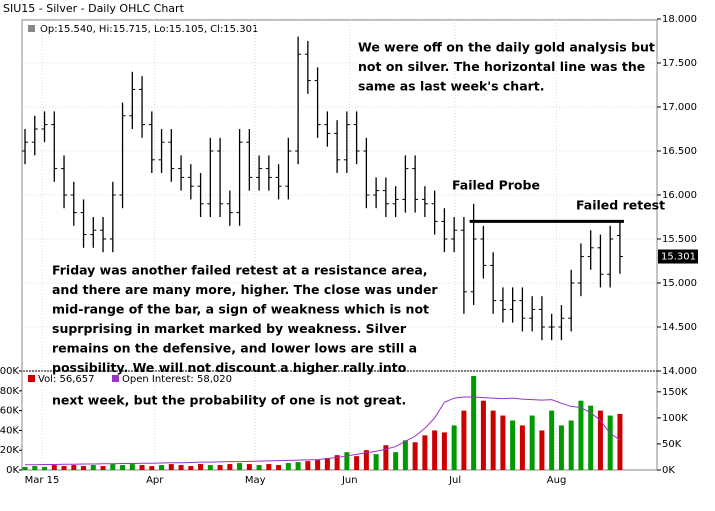  What do you see at coordinates (323, 431) in the screenshot?
I see `oi-line` at bounding box center [323, 431].